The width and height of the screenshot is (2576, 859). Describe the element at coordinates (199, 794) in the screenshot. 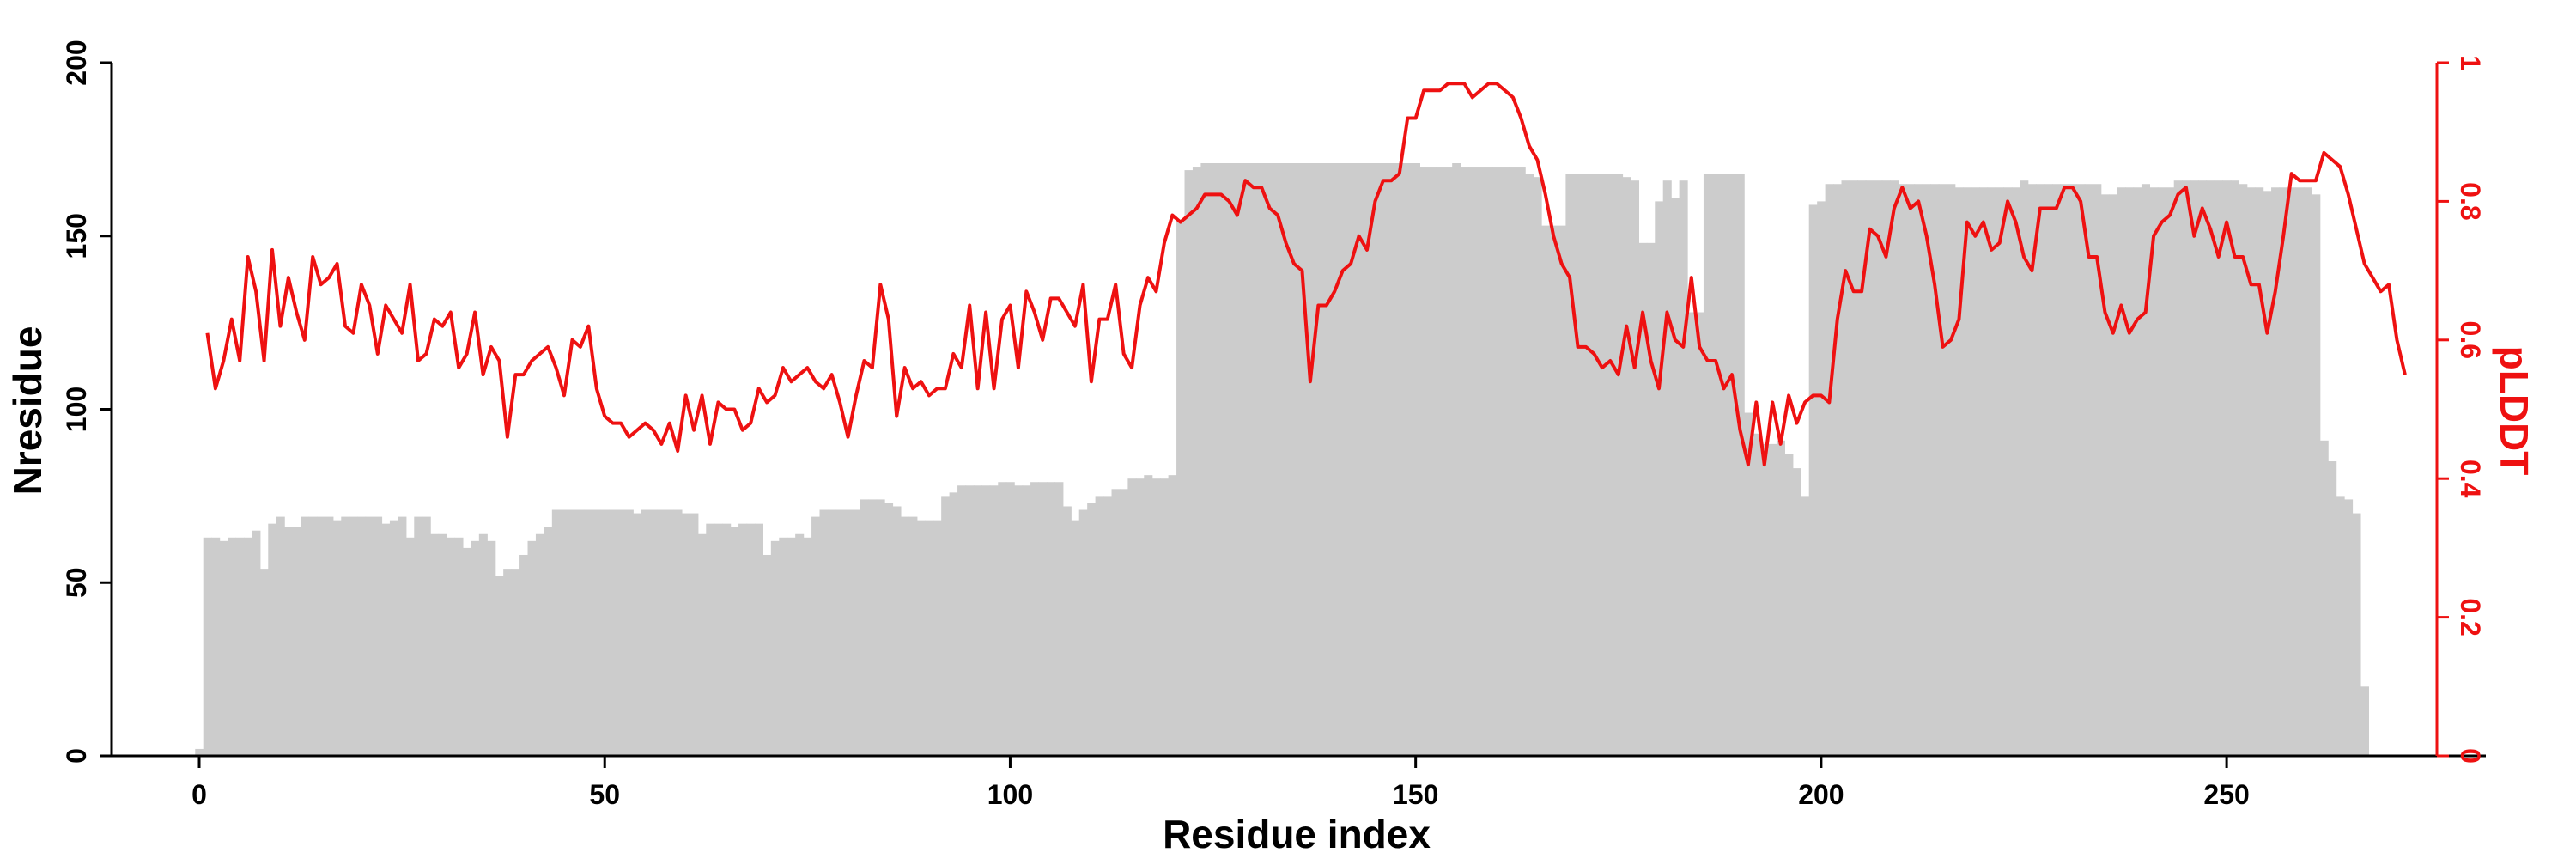

I see `x-tick-label: 0` at that location.